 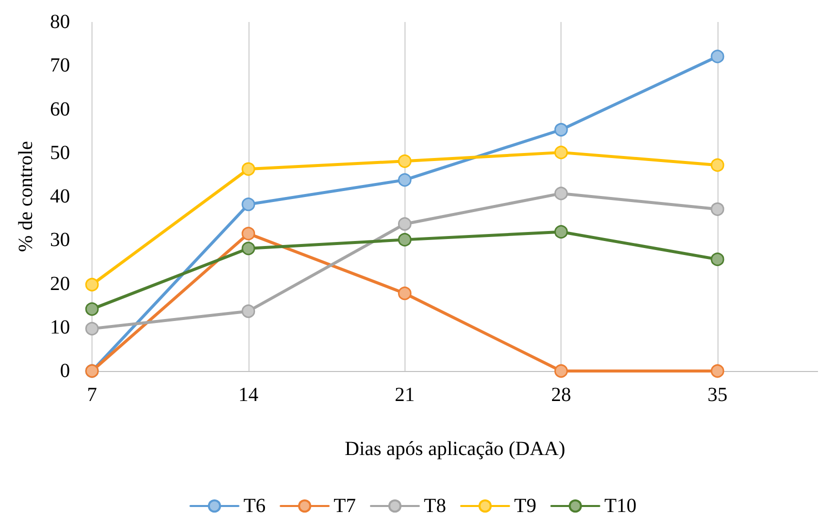 I want to click on x-axis-title: Dias após aplicação (DAA), so click(x=455, y=449).